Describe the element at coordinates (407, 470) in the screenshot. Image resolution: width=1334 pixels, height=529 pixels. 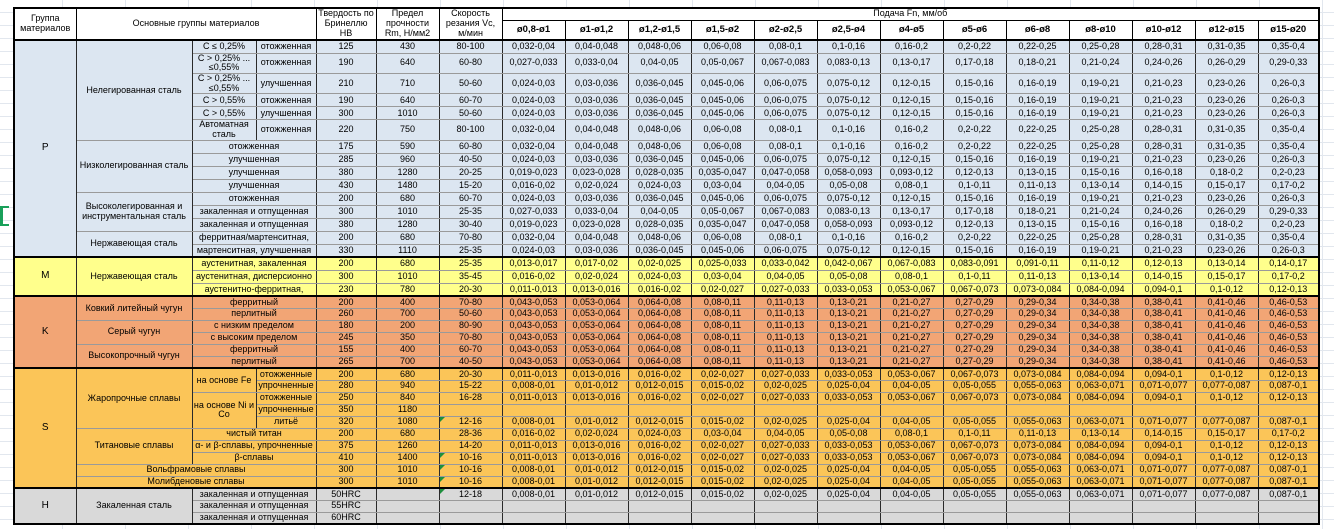
I see `strength-cell: 1010` at that location.